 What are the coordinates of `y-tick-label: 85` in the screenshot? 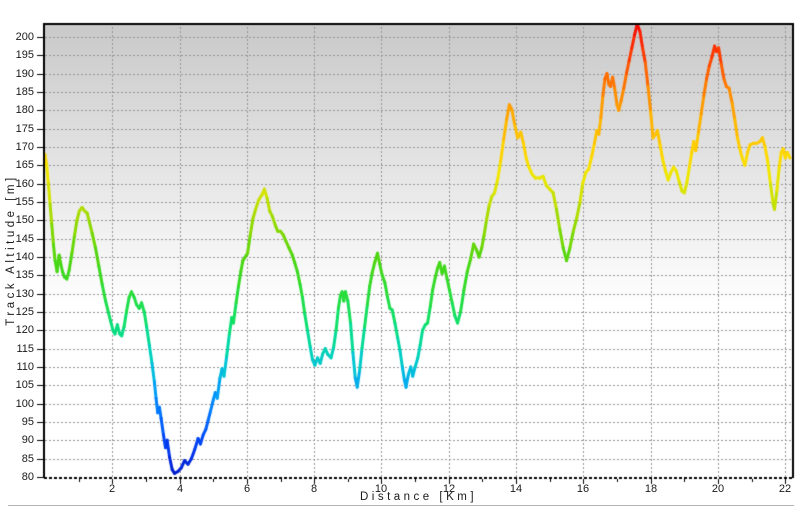 It's located at (27, 459).